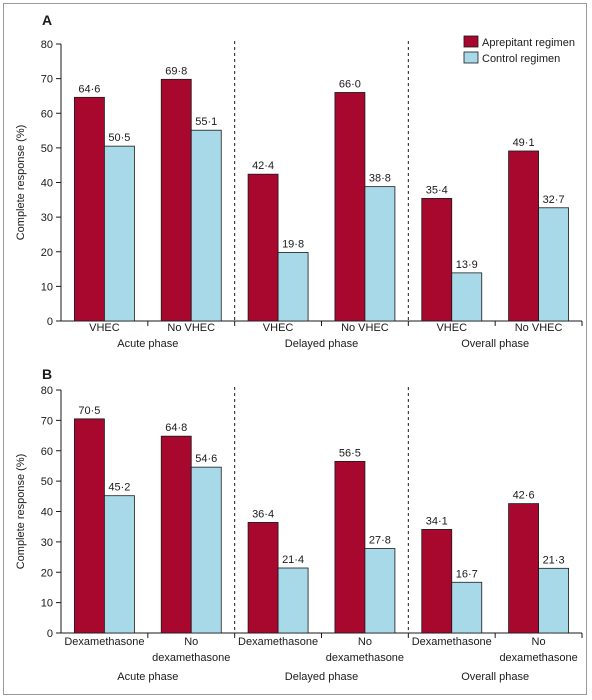 The image size is (592, 700). What do you see at coordinates (119, 138) in the screenshot?
I see `bar-value-label: 50·5` at bounding box center [119, 138].